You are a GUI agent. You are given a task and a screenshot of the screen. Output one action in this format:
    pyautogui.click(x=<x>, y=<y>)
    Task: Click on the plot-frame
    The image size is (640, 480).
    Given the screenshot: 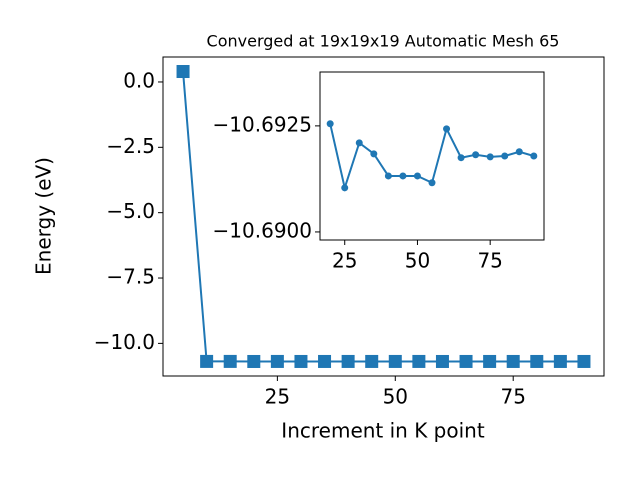 What is the action you would take?
    pyautogui.click(x=432, y=156)
    